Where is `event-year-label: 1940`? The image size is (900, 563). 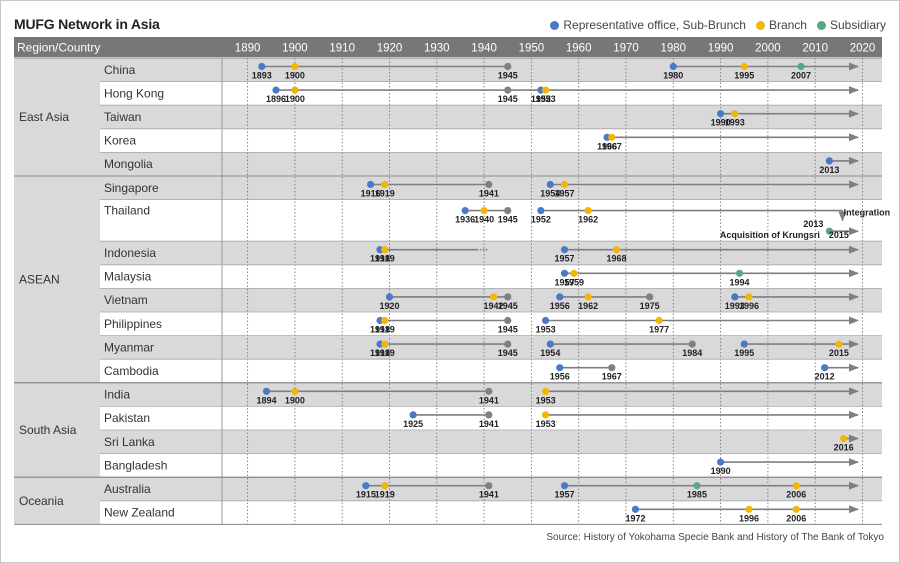 event-year-label: 1940 is located at coordinates (484, 220).